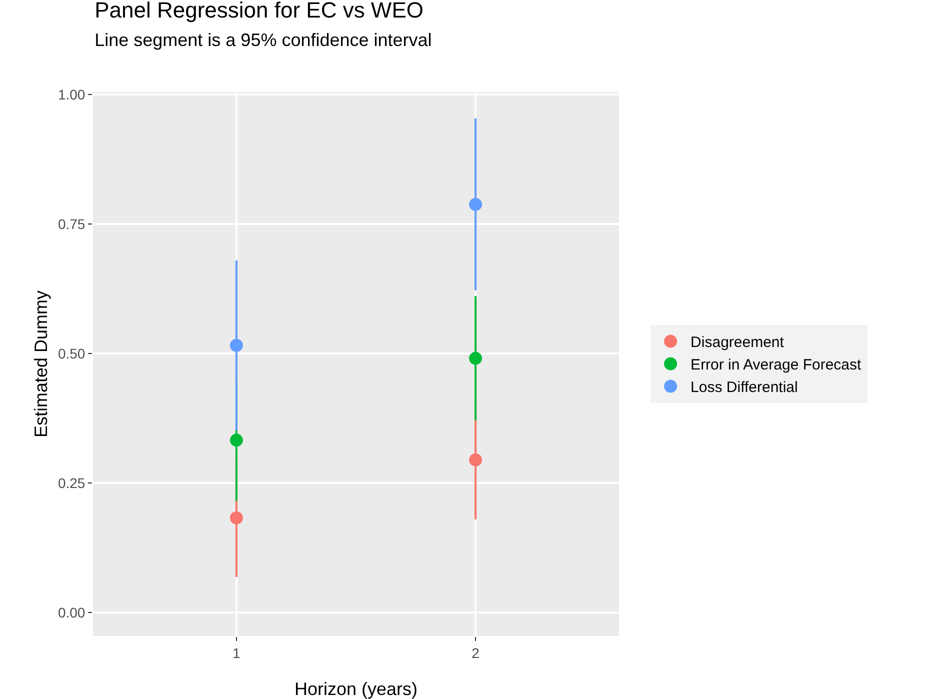 The height and width of the screenshot is (699, 946). Describe the element at coordinates (737, 343) in the screenshot. I see `legend-label: Disagreement` at that location.